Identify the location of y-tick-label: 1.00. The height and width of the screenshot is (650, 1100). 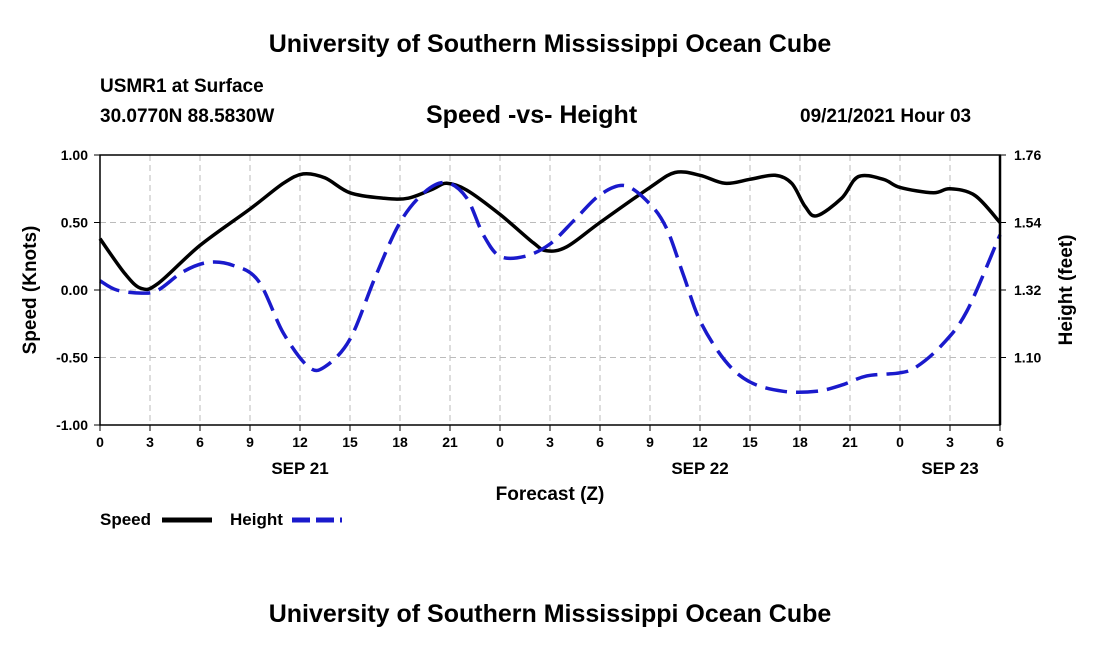
(74, 155).